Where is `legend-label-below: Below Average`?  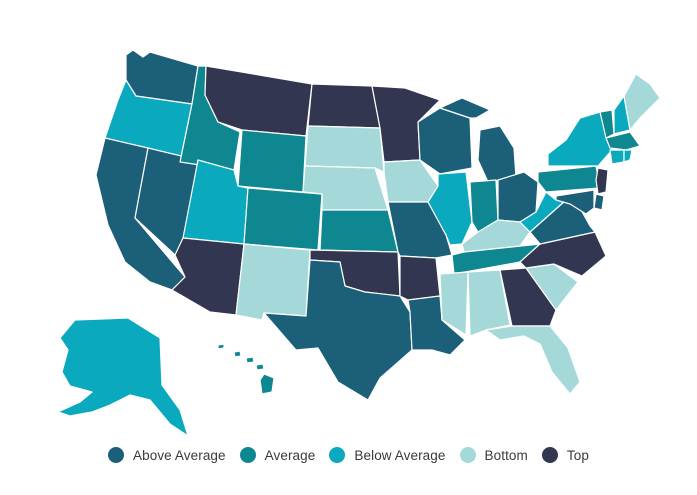 legend-label-below: Below Average is located at coordinates (400, 455).